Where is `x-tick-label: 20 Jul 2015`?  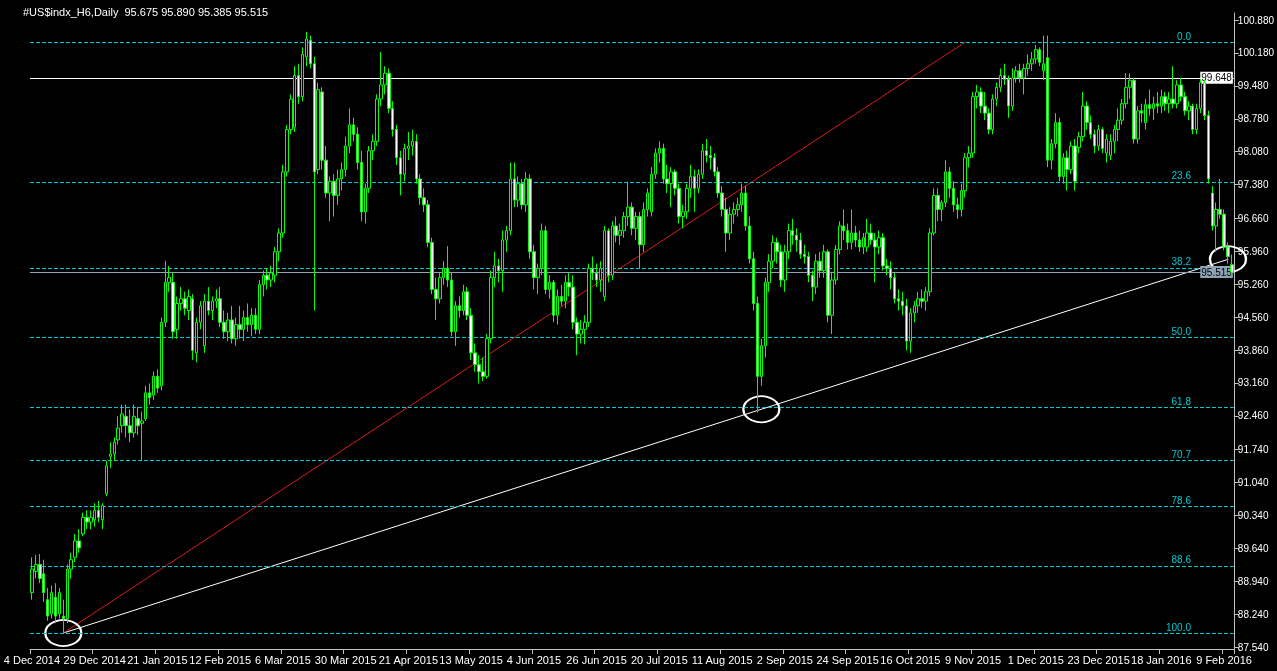
x-tick-label: 20 Jul 2015 is located at coordinates (659, 659).